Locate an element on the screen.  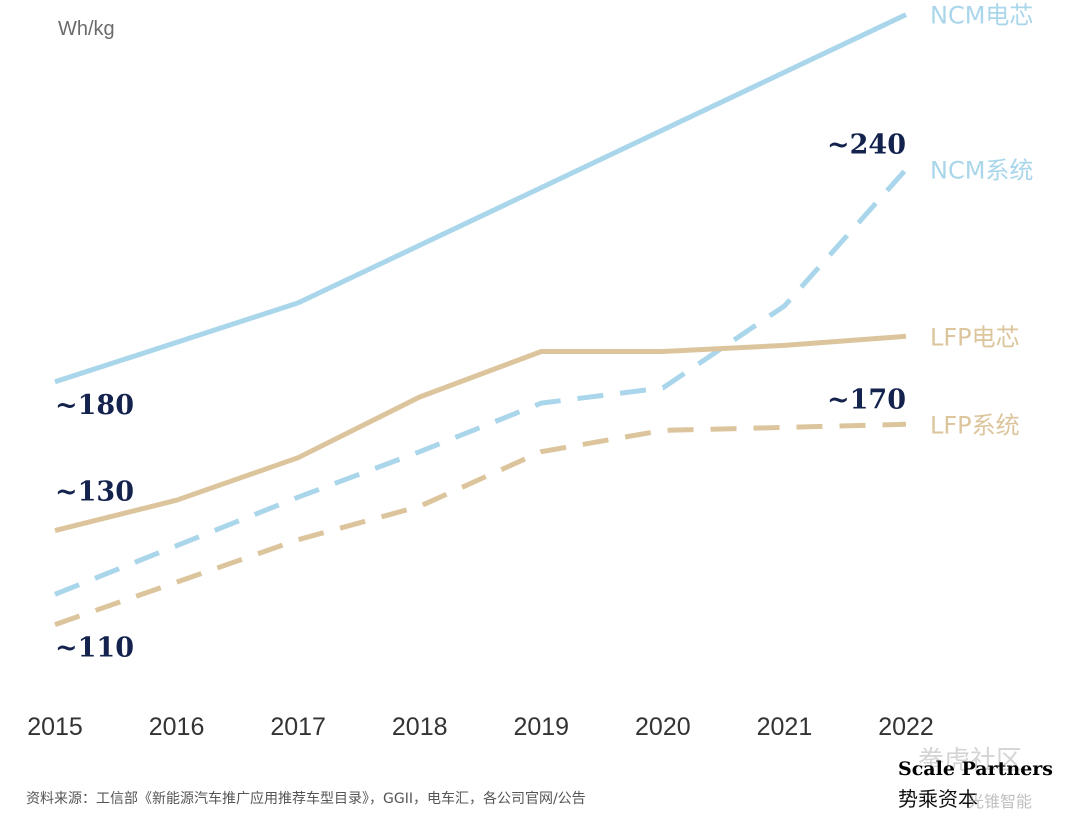
x-tick-label-7: 2022 is located at coordinates (906, 727).